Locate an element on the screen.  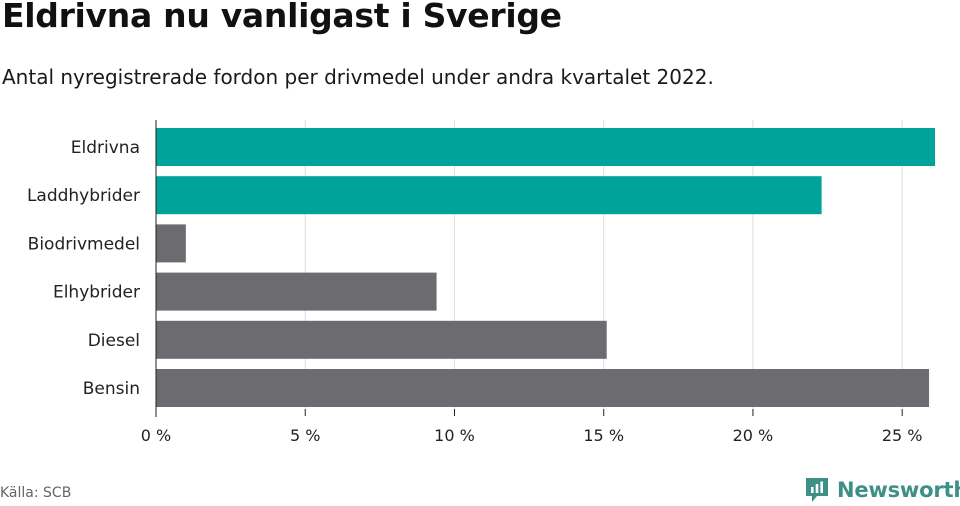
newsworthy-logo-icon is located at coordinates (817, 490).